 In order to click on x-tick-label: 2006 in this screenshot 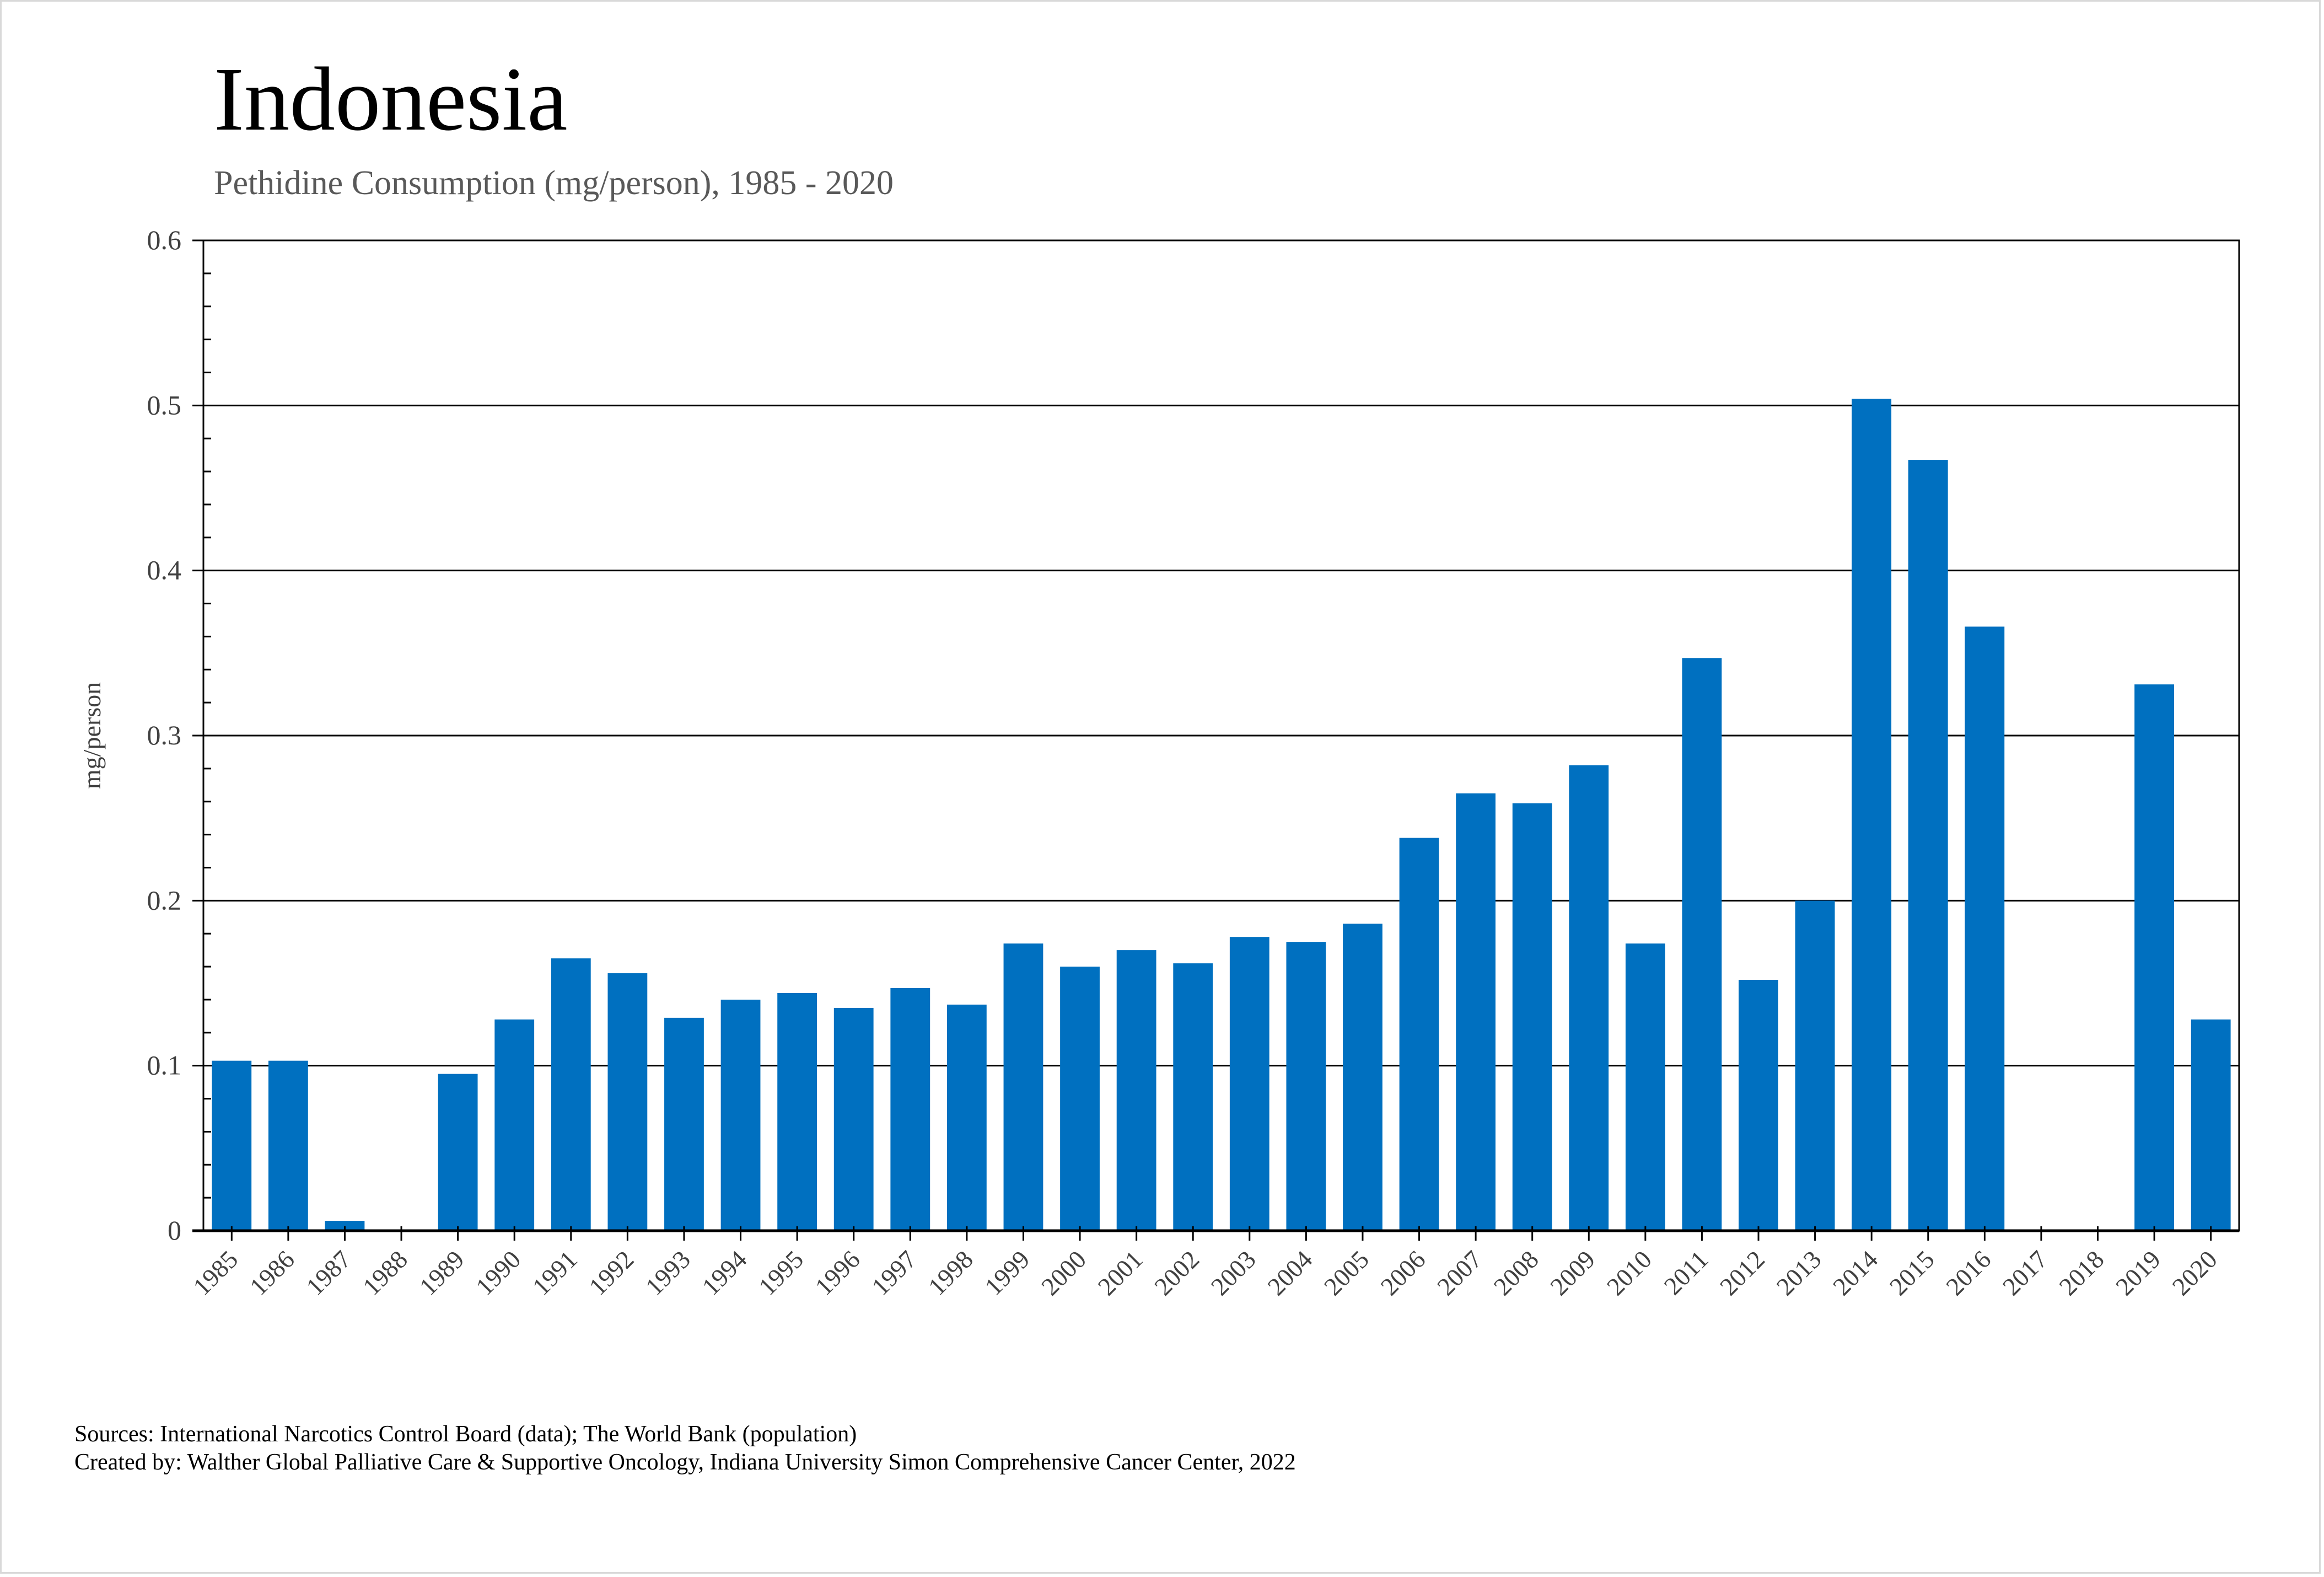, I will do `click(1402, 1273)`.